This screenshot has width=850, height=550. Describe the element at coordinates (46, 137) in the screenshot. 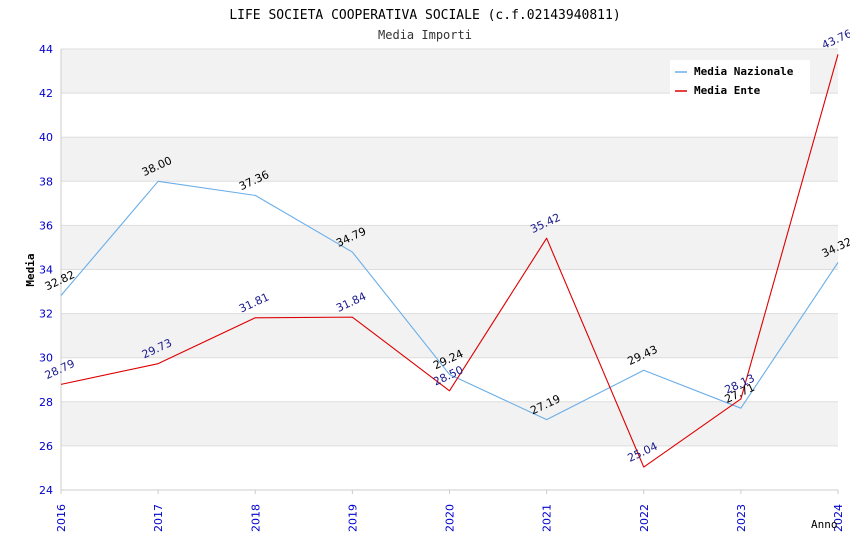

I see `y-tick-label: 40` at that location.